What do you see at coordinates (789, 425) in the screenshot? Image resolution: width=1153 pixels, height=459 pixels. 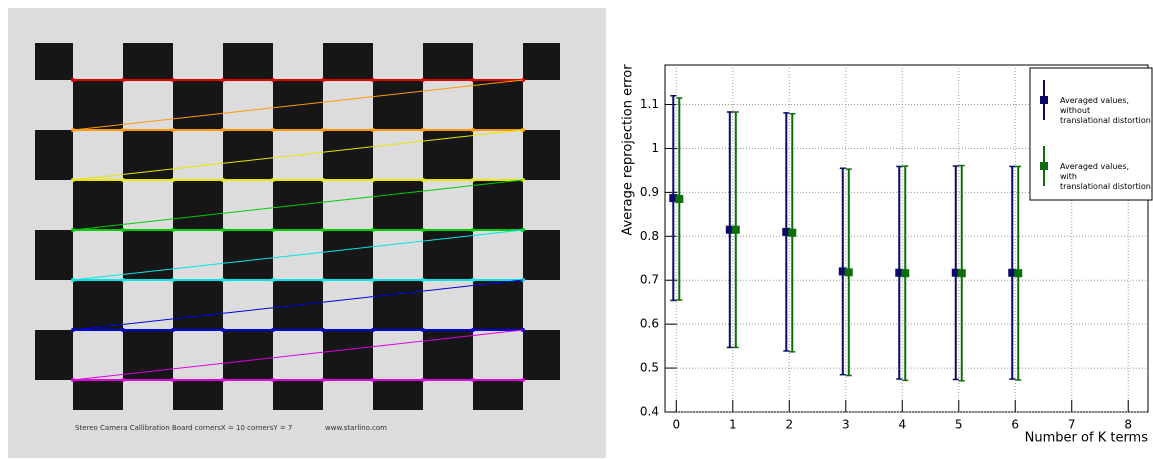 I see `x-tick-label: 2` at bounding box center [789, 425].